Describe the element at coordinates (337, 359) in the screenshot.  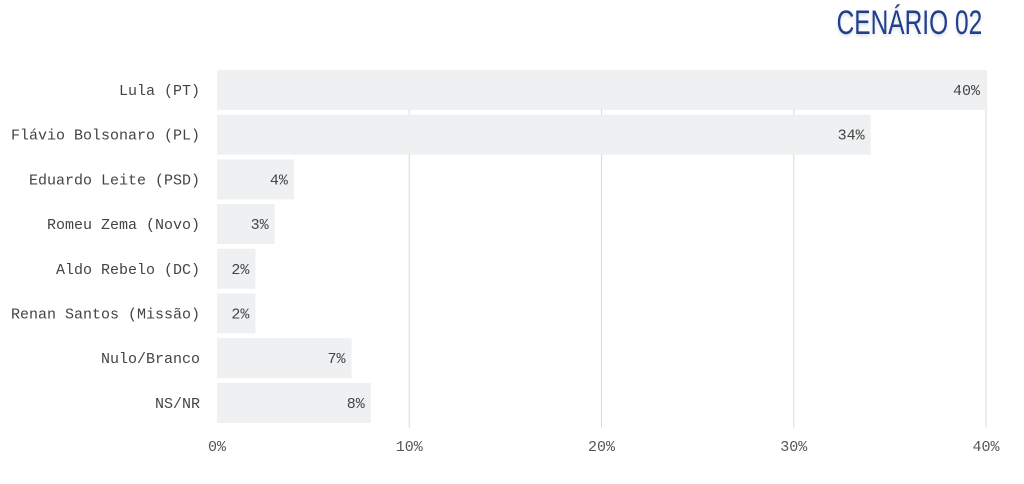
I see `data-label: 7%` at that location.